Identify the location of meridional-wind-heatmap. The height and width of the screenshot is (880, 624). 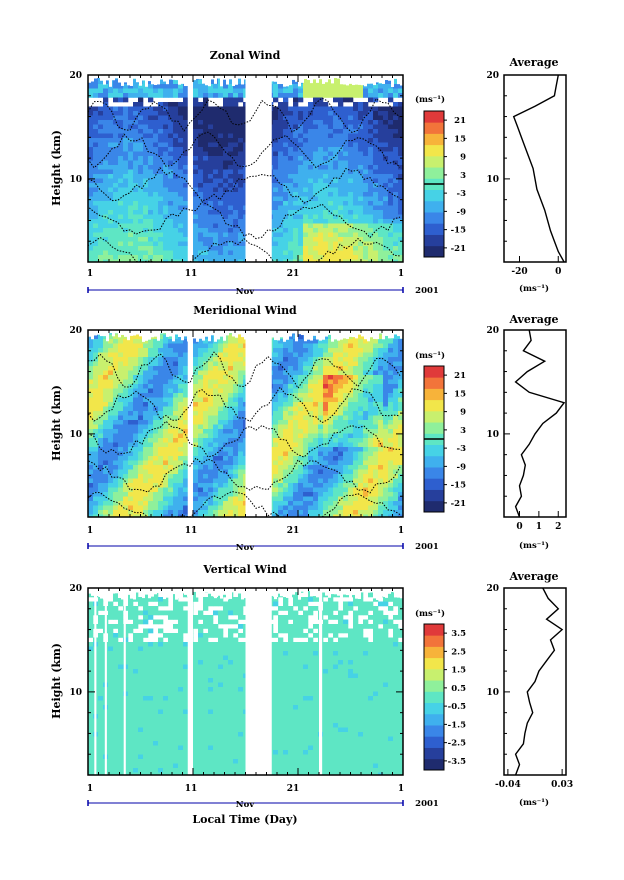
(245, 424).